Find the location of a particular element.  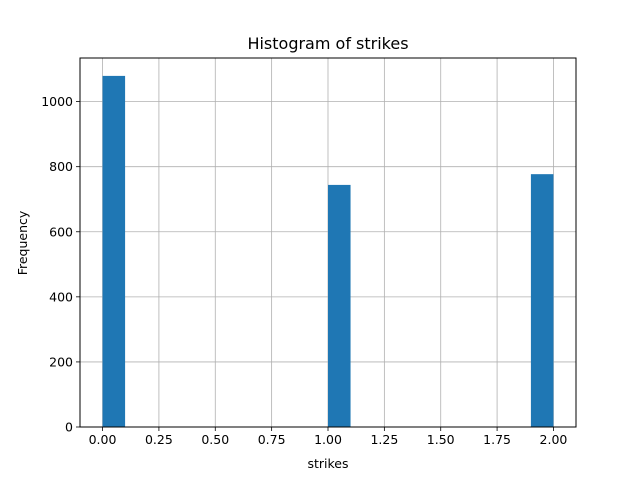

x-tick-label: 2.00 is located at coordinates (554, 439).